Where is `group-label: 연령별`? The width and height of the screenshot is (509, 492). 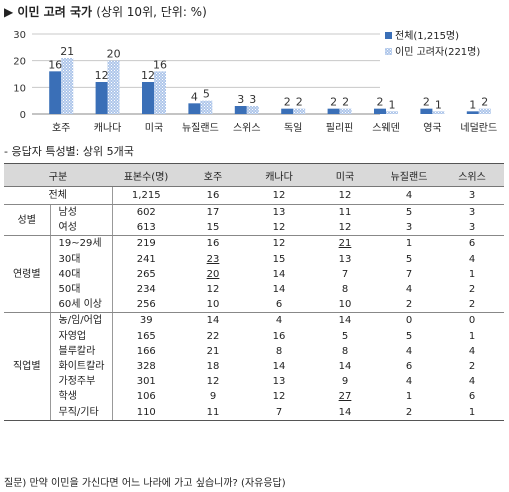
group-label: 연령별 is located at coordinates (27, 274).